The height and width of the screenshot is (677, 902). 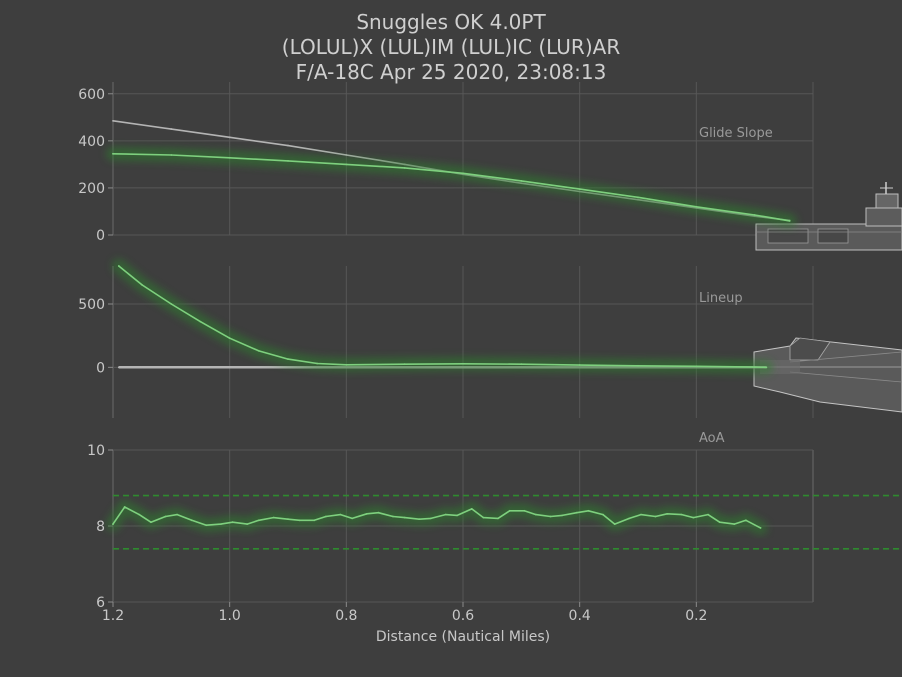 What do you see at coordinates (96, 451) in the screenshot?
I see `y-tick-label: 10` at bounding box center [96, 451].